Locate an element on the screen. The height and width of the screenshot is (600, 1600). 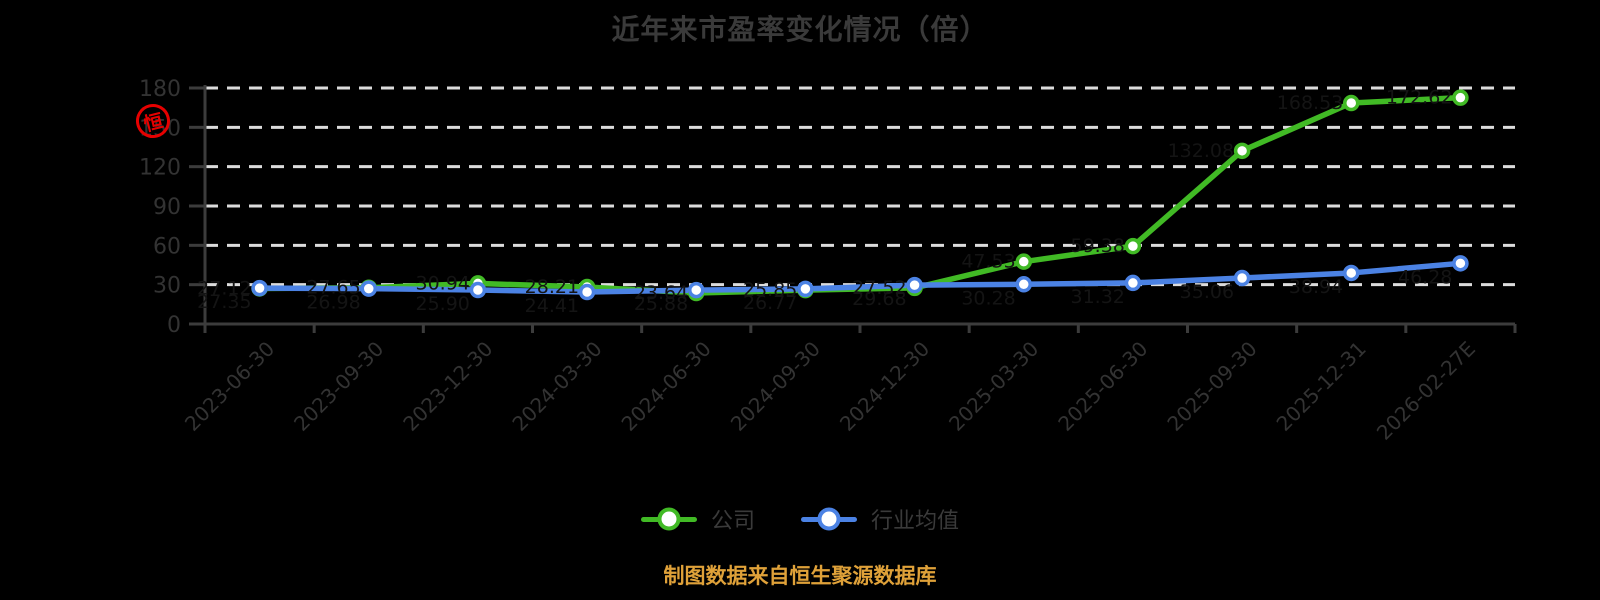
x-tick-label: 2025-03-30 is located at coordinates (993, 386).